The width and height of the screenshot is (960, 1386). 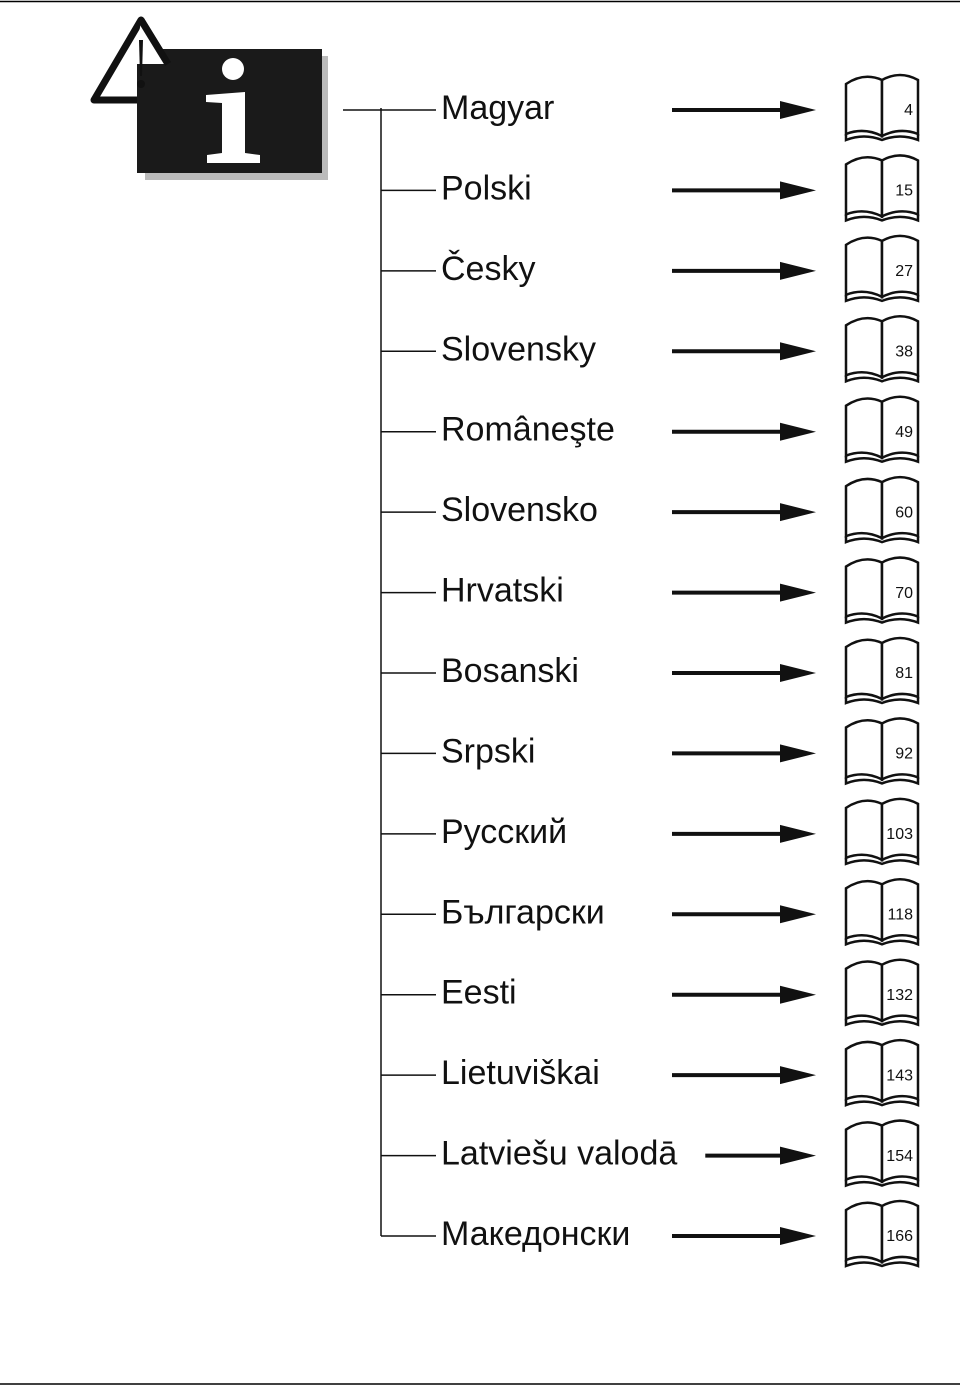 What do you see at coordinates (504, 832) in the screenshot?
I see `language-name: Русский` at bounding box center [504, 832].